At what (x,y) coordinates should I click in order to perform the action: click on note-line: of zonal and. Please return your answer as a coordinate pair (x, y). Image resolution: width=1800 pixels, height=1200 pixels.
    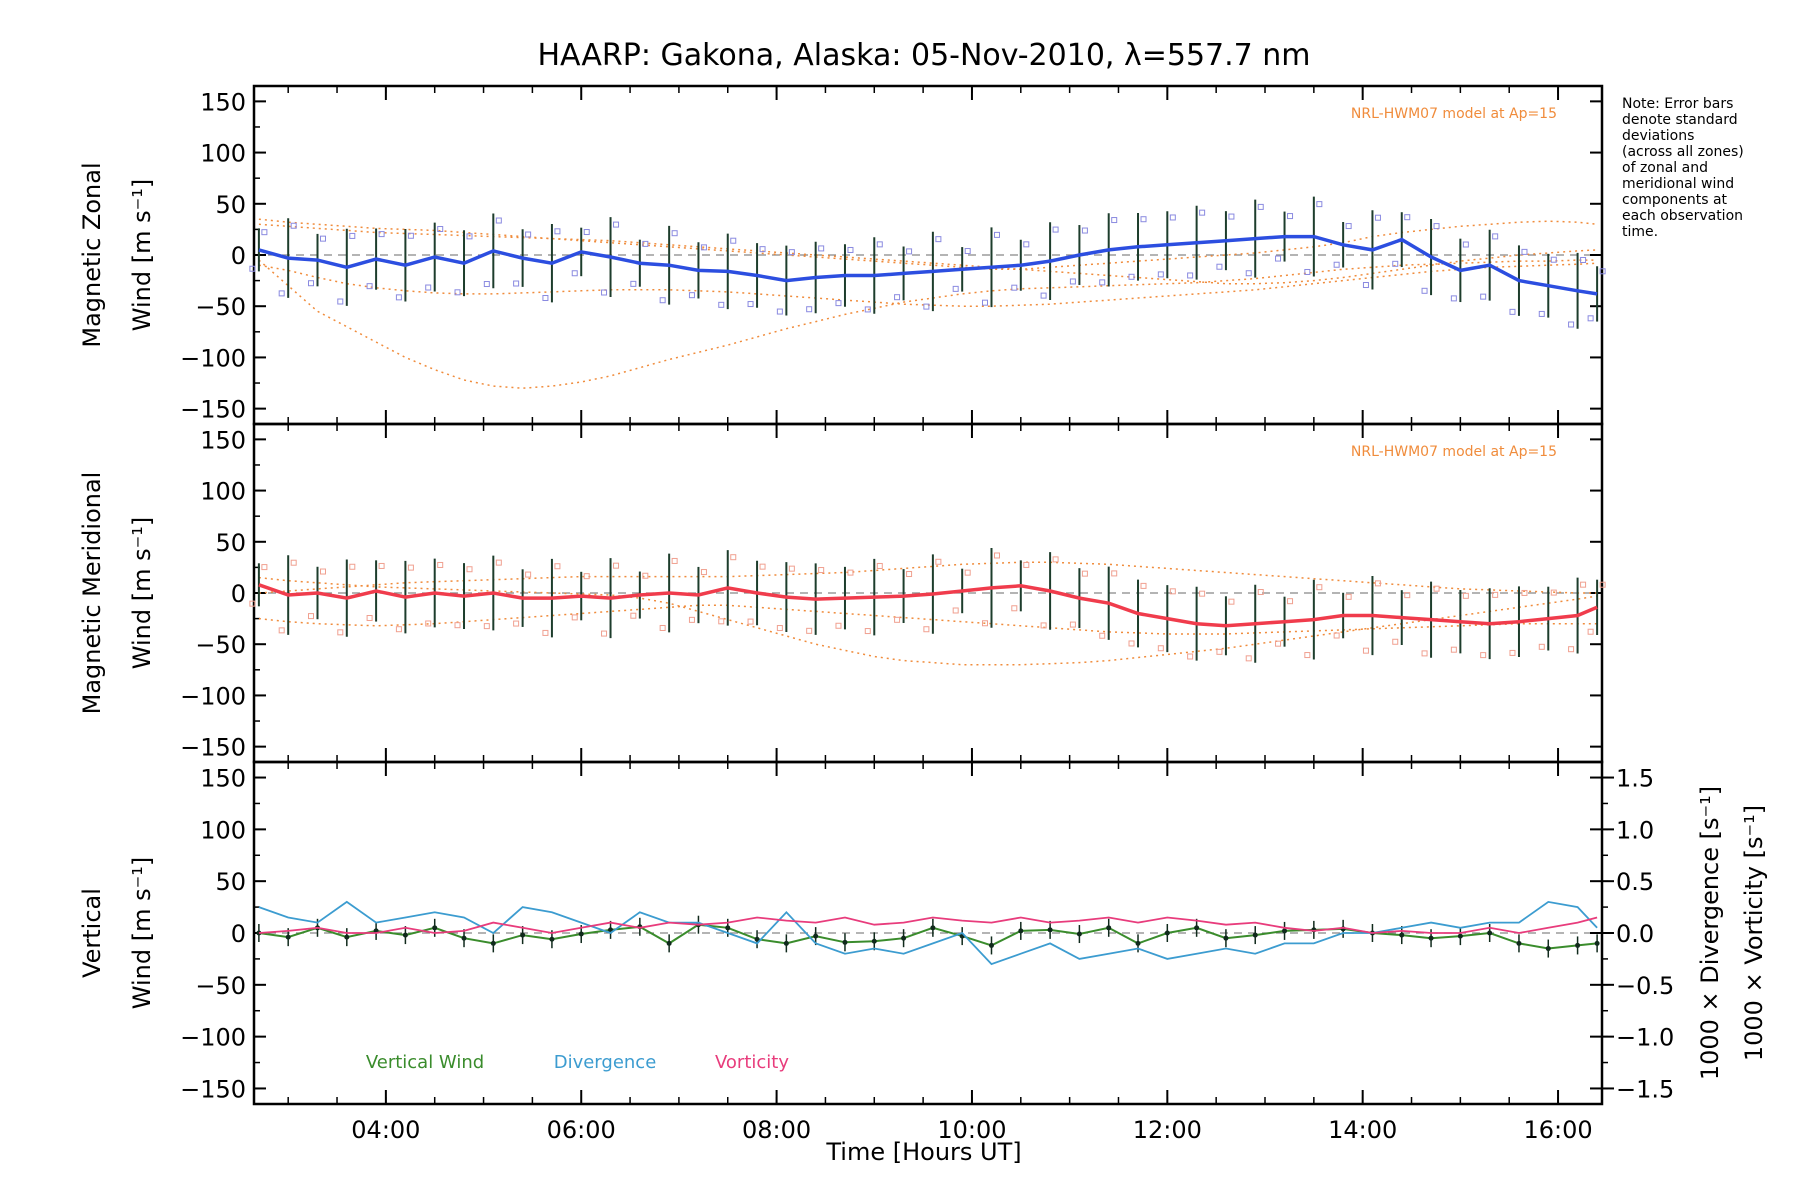
    Looking at the image, I should click on (1665, 168).